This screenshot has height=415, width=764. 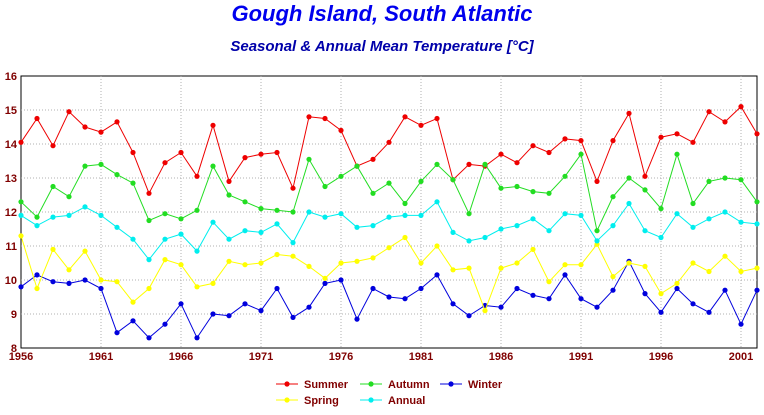 I want to click on legend-label: Annual, so click(x=406, y=401).